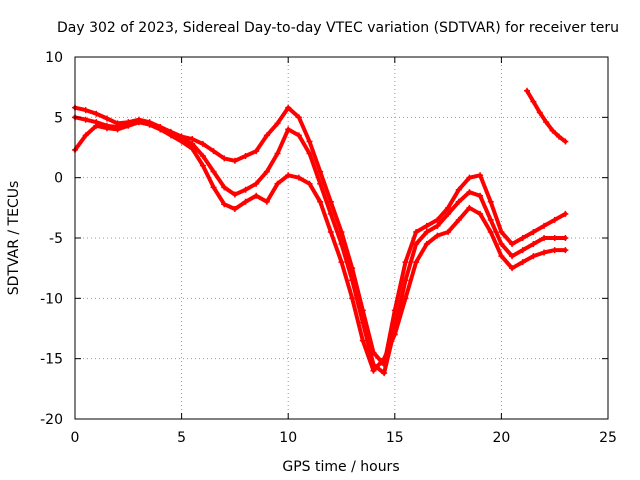  Describe the element at coordinates (58, 118) in the screenshot. I see `y-tick-label: 5` at that location.